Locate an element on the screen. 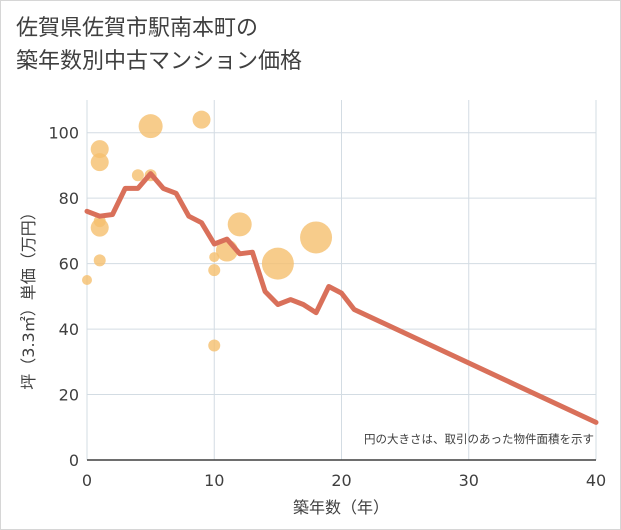 The image size is (621, 530). x-tick-labels: 0 10 20 30 40 is located at coordinates (344, 480).